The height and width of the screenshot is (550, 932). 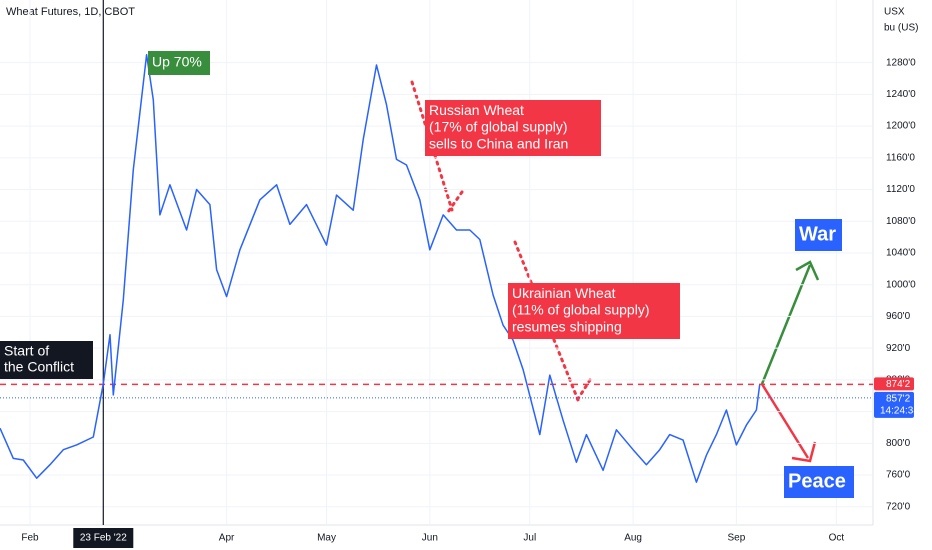 I want to click on y-tick-label: 1200'0, so click(x=901, y=126).